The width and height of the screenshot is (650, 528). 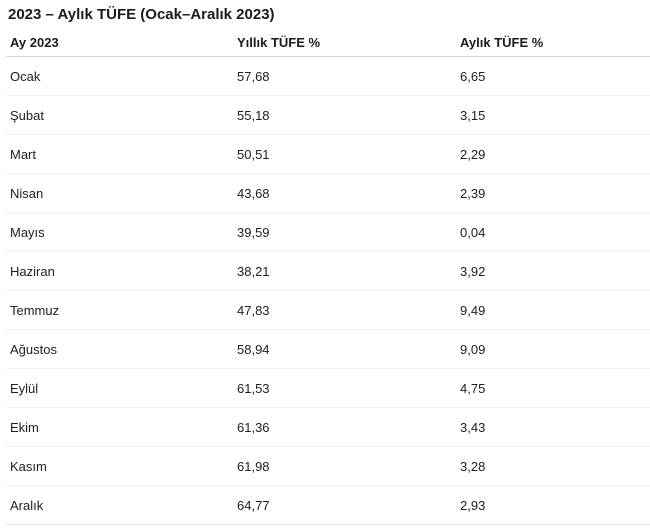 I want to click on cell-annual-tufe: 57,68, so click(x=344, y=76).